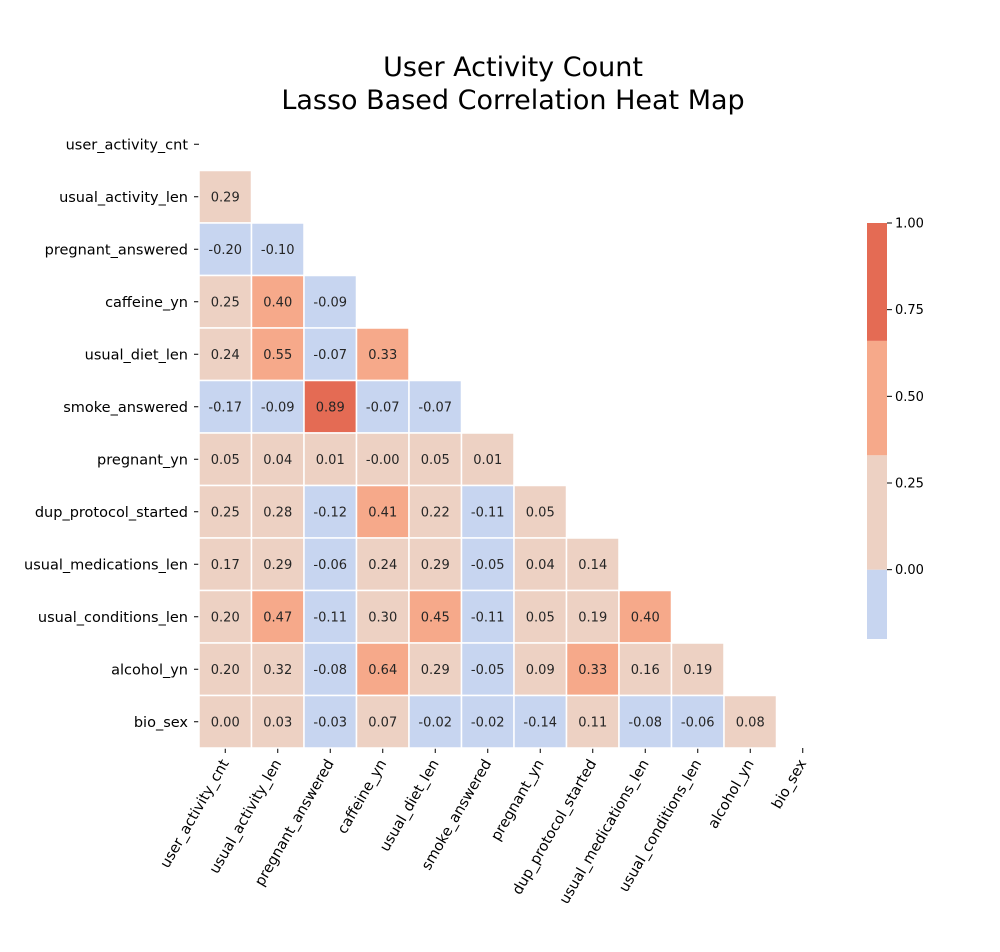 This screenshot has height=952, width=1000. I want to click on y-tick-label: caffeine_yn, so click(146, 303).